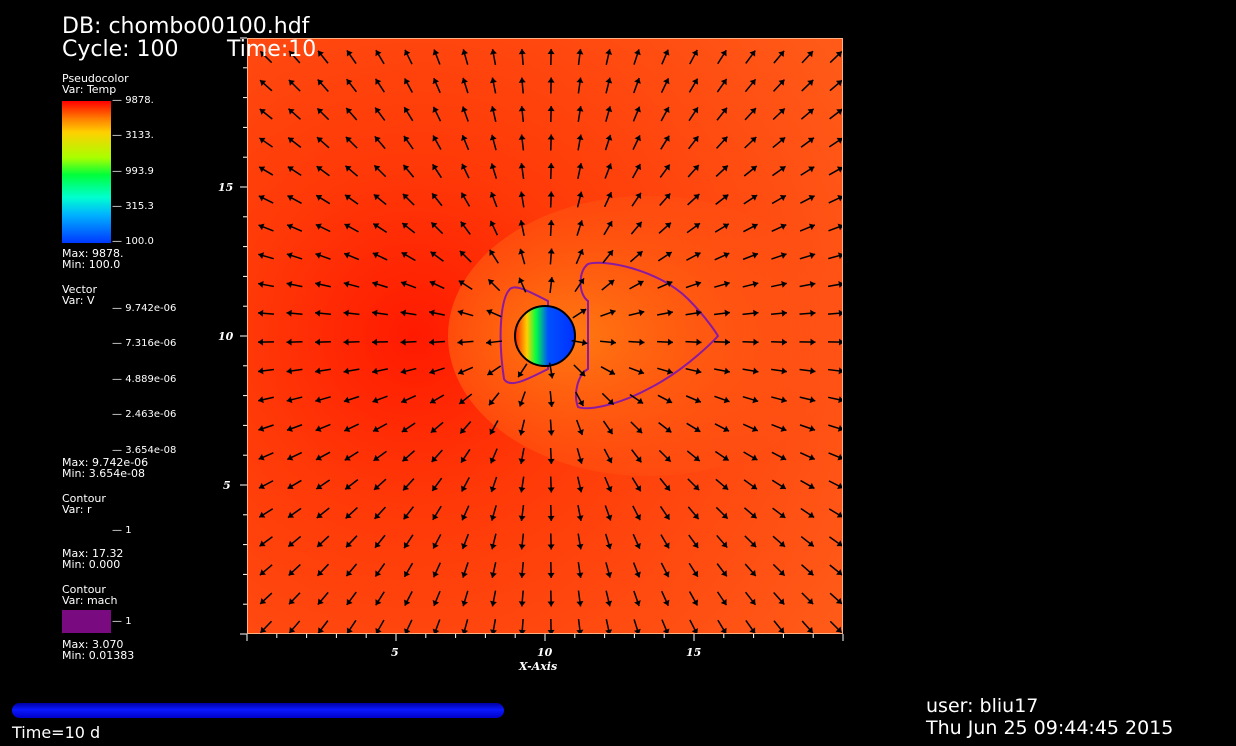 The width and height of the screenshot is (1236, 746). What do you see at coordinates (258, 710) in the screenshot?
I see `time-slider` at bounding box center [258, 710].